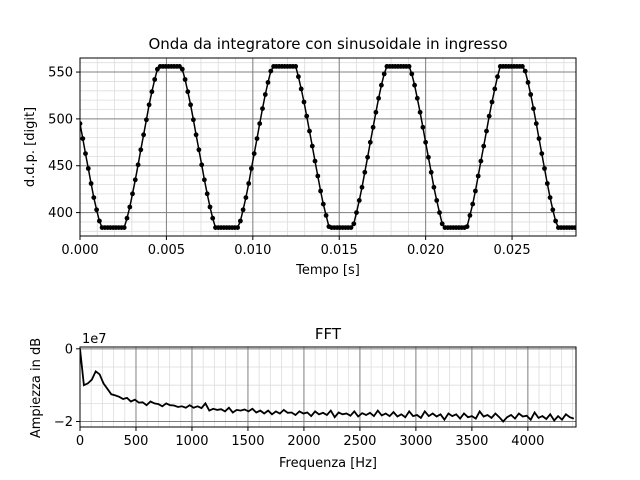 Image resolution: width=640 pixels, height=480 pixels. I want to click on plot-frame-bottom, so click(328, 387).